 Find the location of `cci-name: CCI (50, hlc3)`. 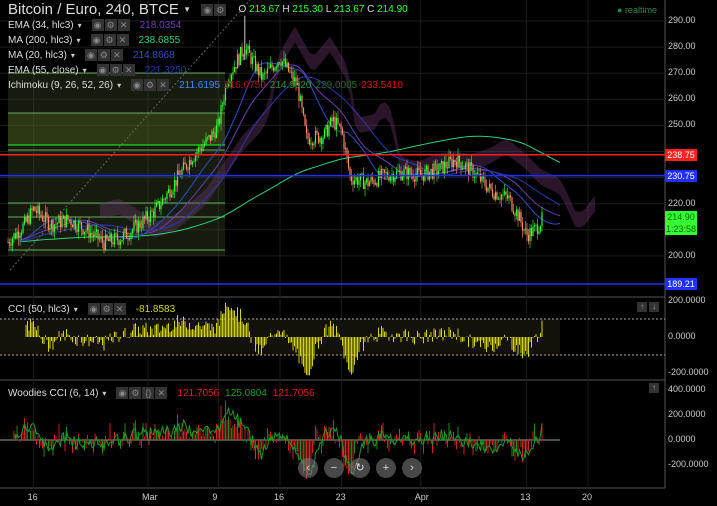

cci-name: CCI (50, hlc3) is located at coordinates (39, 309).